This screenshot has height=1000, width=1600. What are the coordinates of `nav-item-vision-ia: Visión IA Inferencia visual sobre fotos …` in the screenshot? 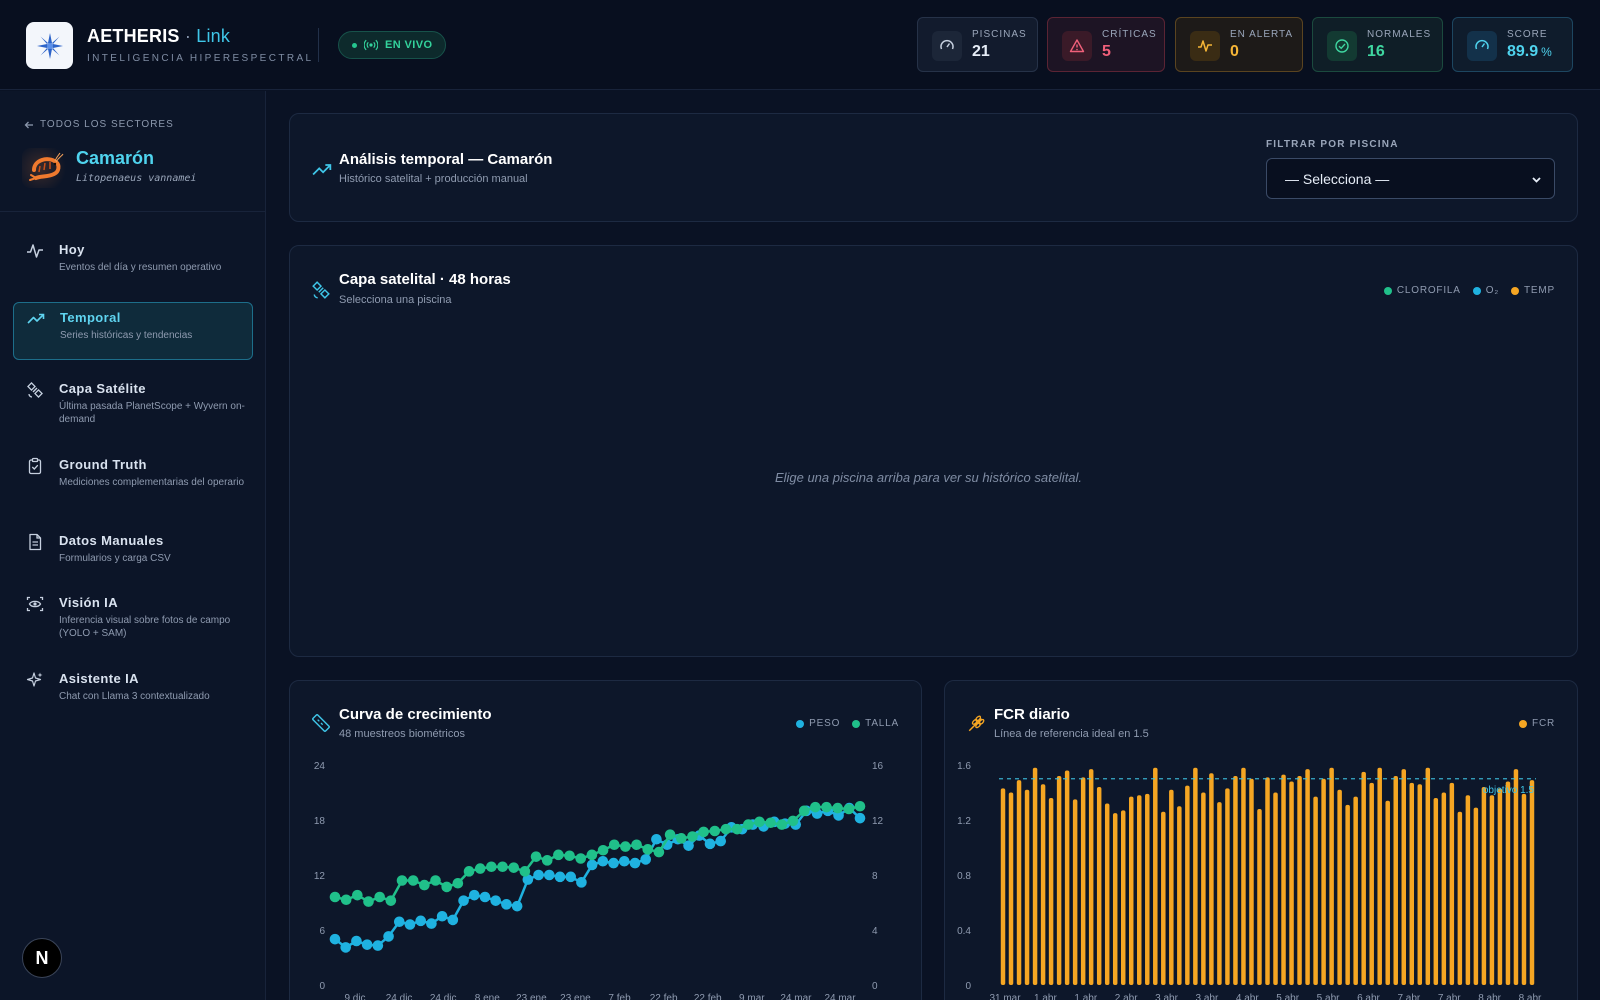 It's located at (133, 617).